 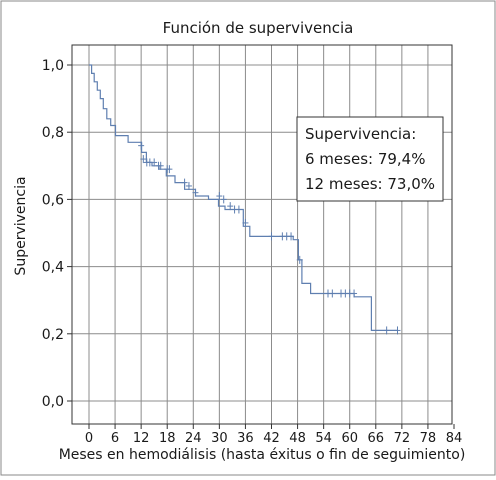 What do you see at coordinates (428, 438) in the screenshot?
I see `x-tick-label: 78` at bounding box center [428, 438].